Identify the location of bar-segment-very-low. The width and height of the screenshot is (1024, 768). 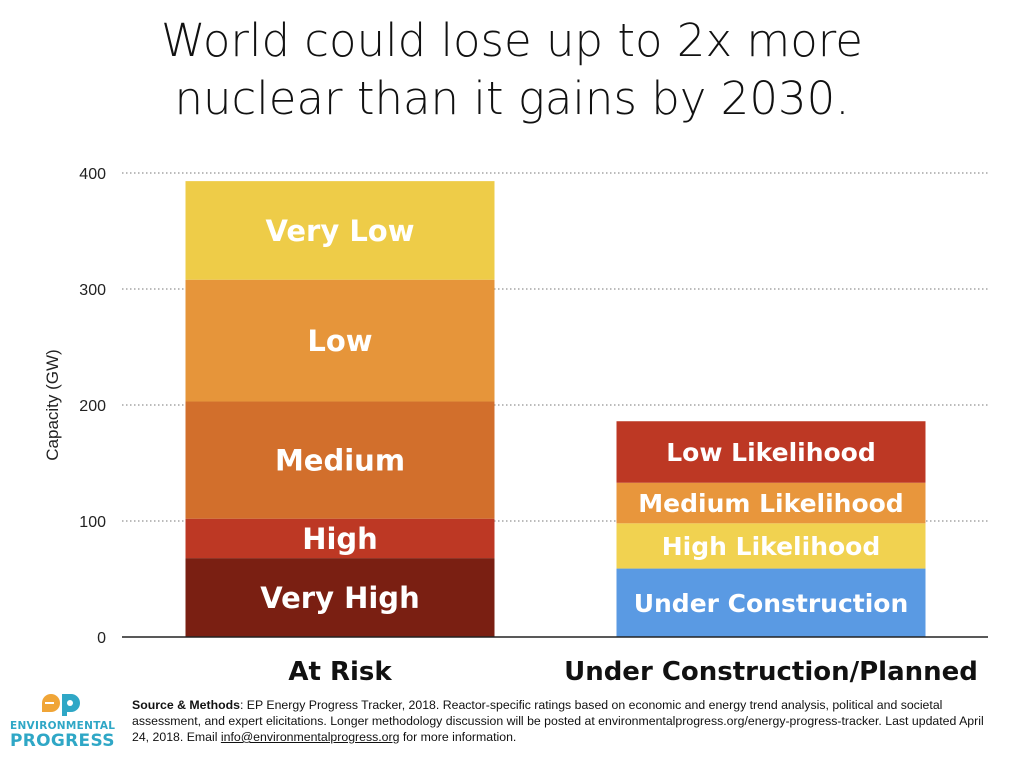
(340, 230).